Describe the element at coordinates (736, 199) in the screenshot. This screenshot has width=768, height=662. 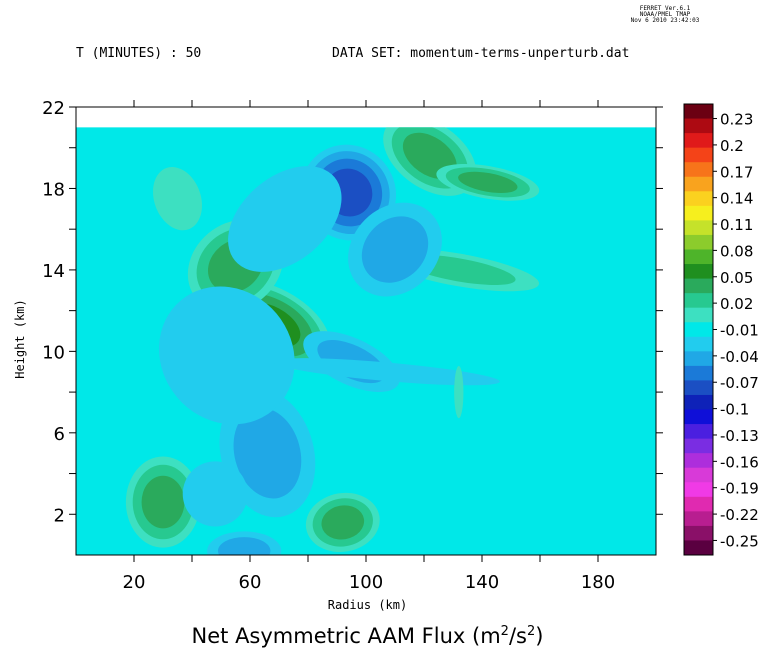
I see `colorbar-label: 0.14` at that location.